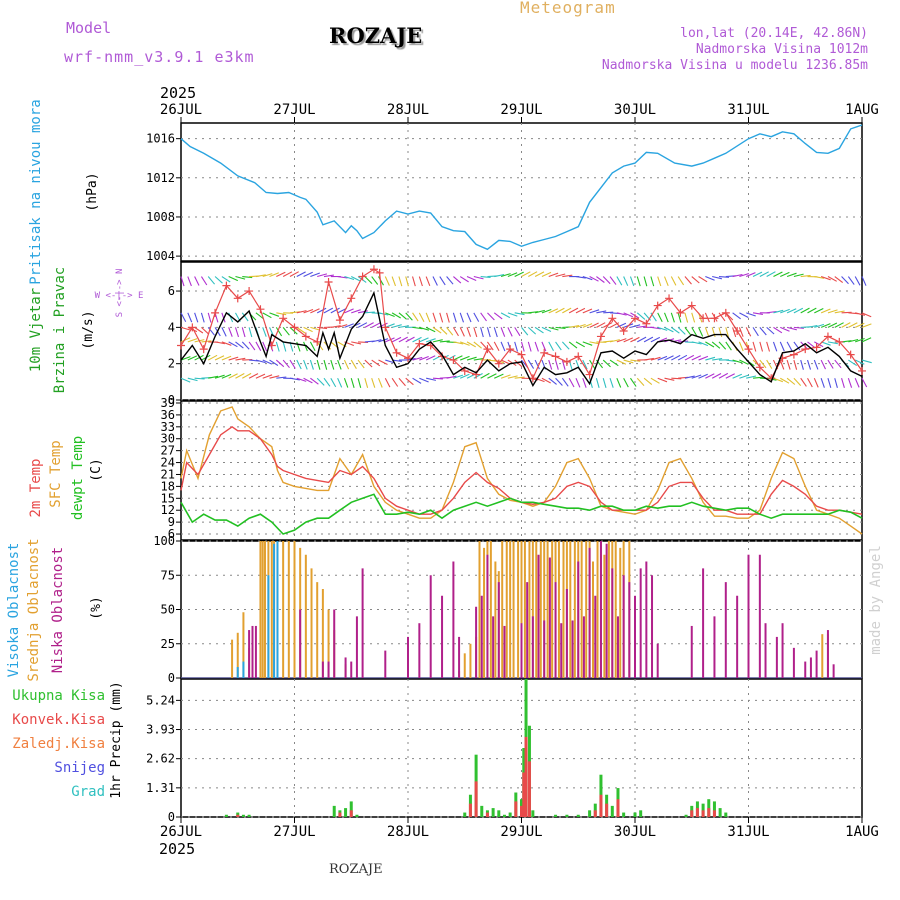 The image size is (900, 900). I want to click on y-tick-label: 24, so click(168, 463).